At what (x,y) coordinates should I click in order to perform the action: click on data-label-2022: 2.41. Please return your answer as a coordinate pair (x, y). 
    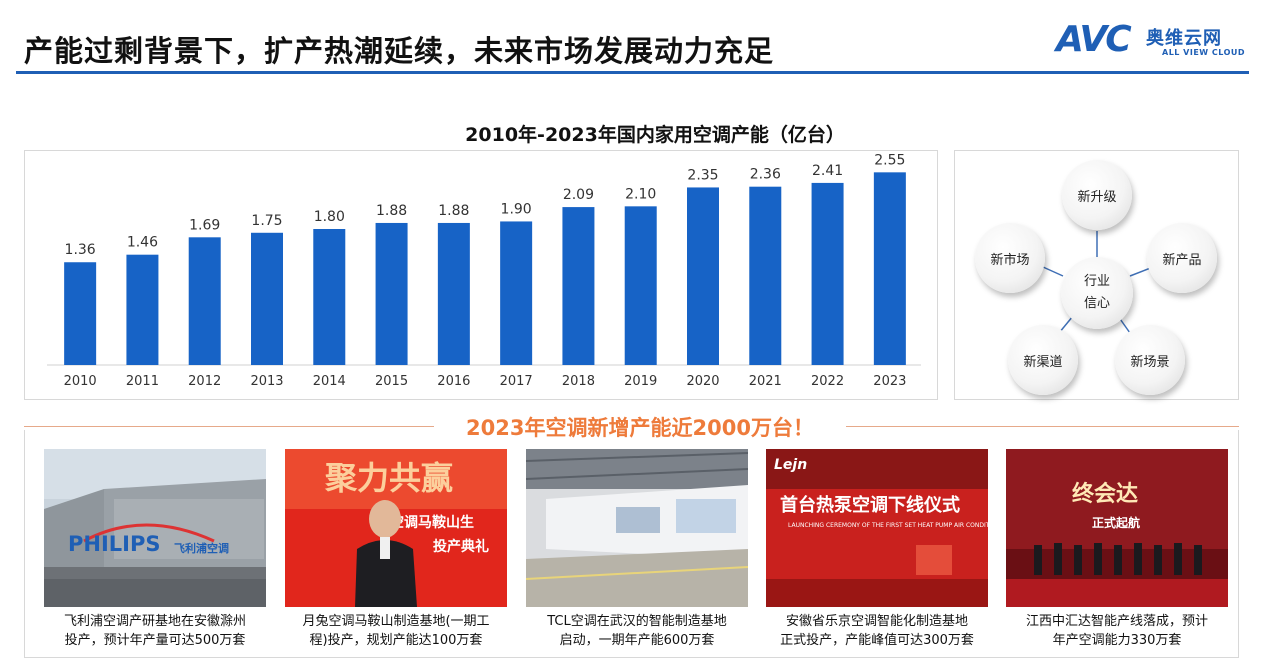
    Looking at the image, I should click on (827, 171).